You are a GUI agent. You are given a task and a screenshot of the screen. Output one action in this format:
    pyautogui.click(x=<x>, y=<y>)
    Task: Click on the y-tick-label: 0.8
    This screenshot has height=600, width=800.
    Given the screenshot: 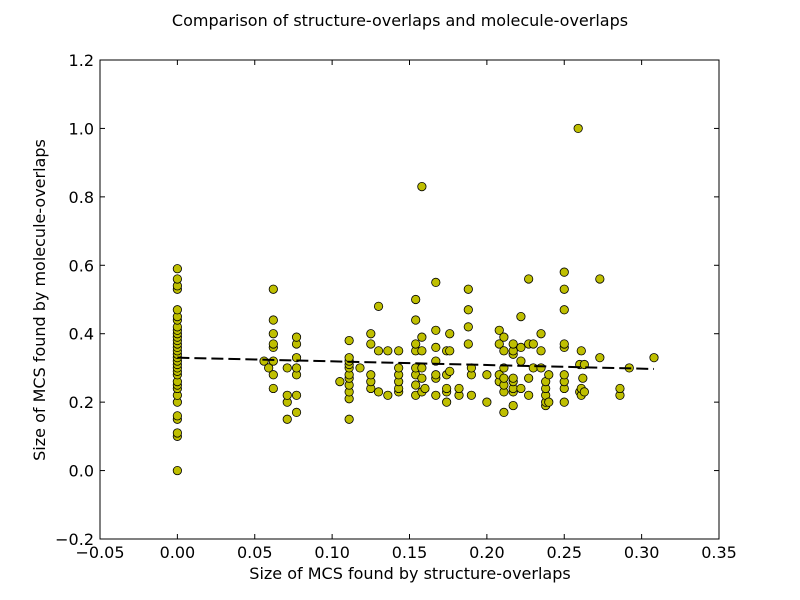 What is the action you would take?
    pyautogui.click(x=81, y=197)
    